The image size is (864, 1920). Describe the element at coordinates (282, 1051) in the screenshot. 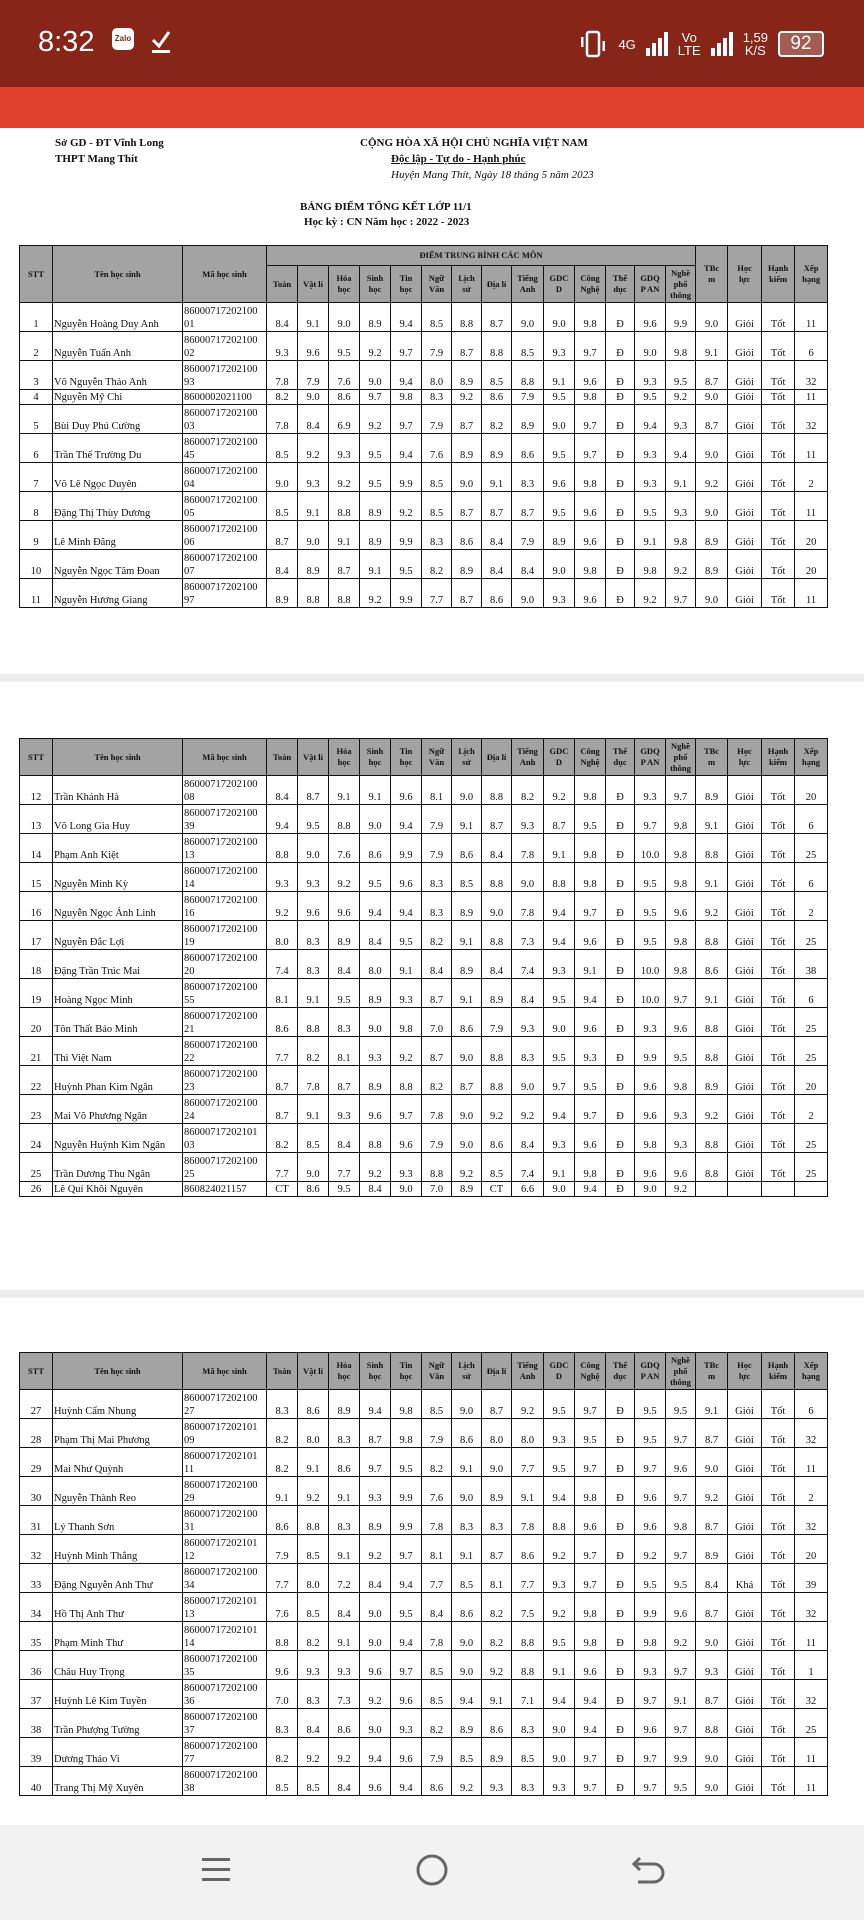

I see `cell-toan: 7.7` at that location.